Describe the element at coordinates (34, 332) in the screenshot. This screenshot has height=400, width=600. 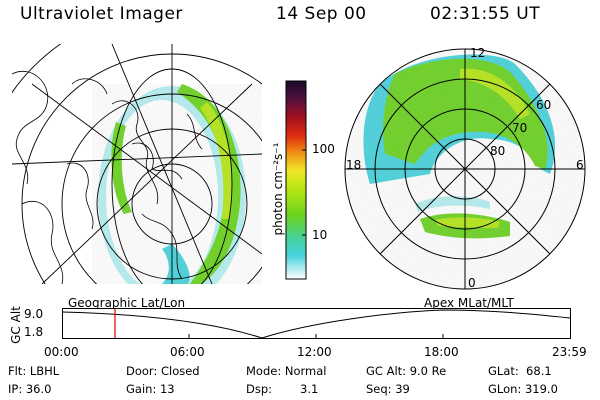
I see `y-tick-1-8: 1.8` at that location.